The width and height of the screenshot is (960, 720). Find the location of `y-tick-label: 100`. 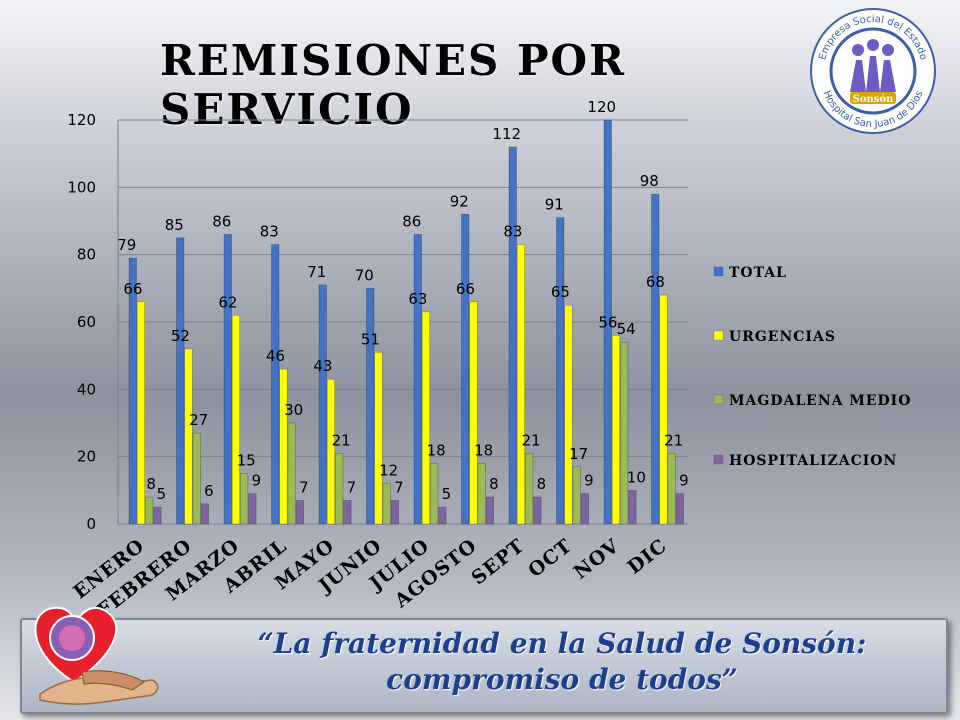

y-tick-label: 100 is located at coordinates (81, 187).